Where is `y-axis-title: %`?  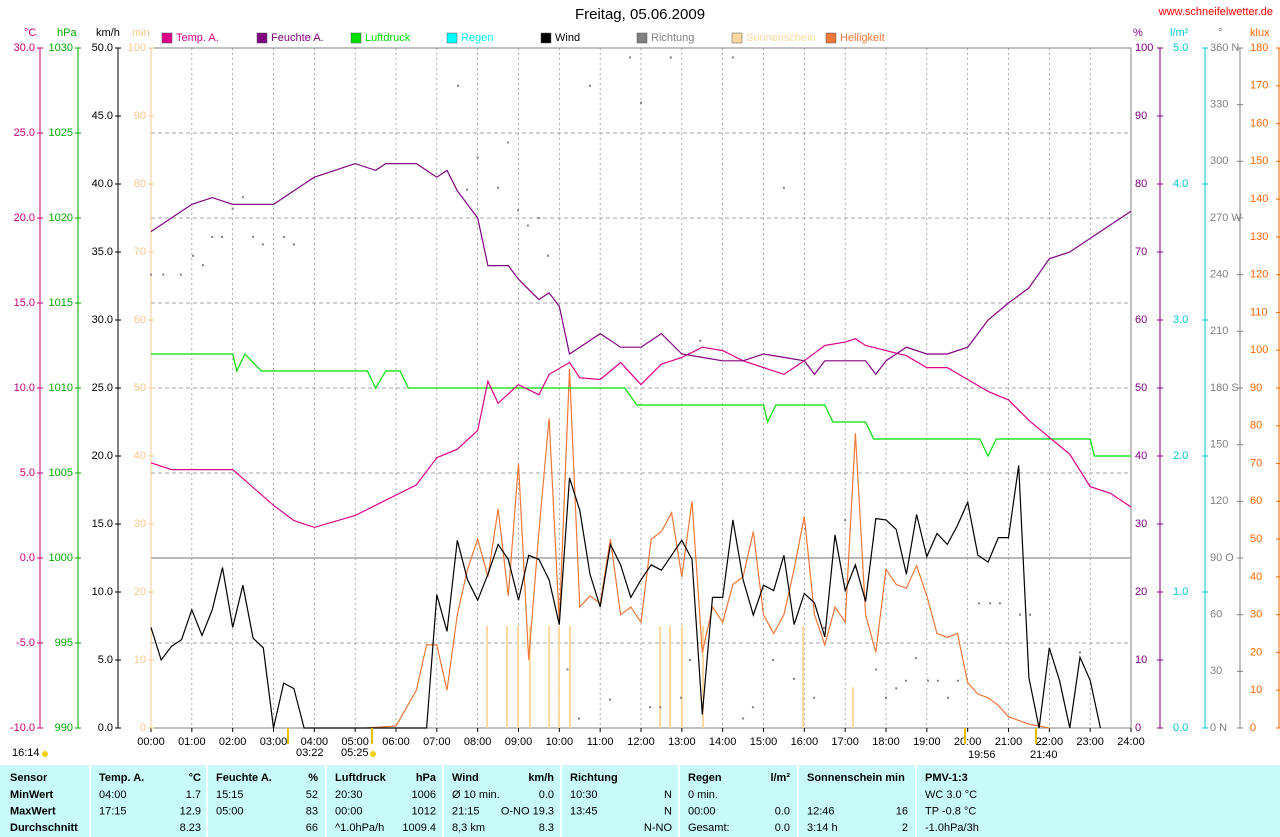 y-axis-title: % is located at coordinates (1138, 33).